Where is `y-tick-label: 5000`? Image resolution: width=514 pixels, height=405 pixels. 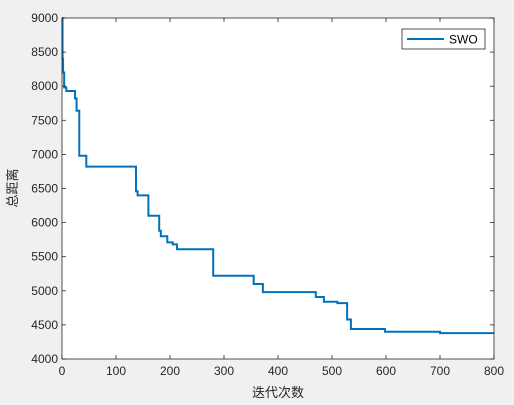 y-tick-label: 5000 is located at coordinates (44, 291).